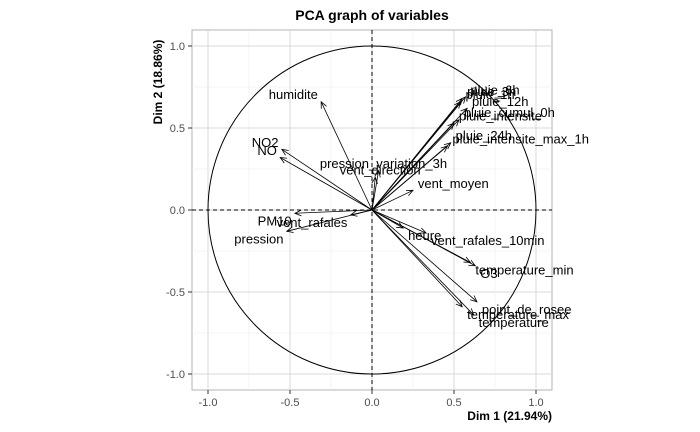 Image resolution: width=700 pixels, height=432 pixels. I want to click on chart-title: PCA graph of variables, so click(372, 15).